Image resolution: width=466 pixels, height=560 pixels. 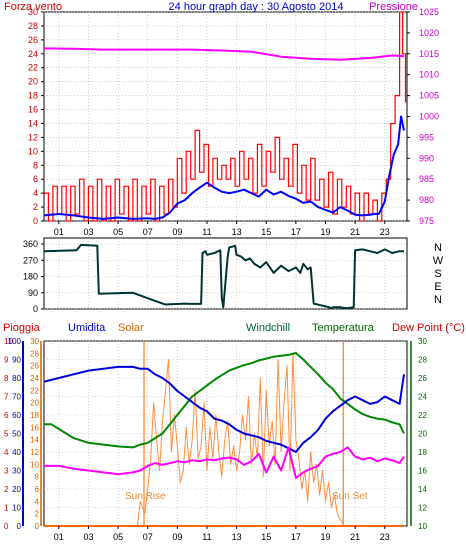 I want to click on humidity-tick-label: 100, so click(x=15, y=341).